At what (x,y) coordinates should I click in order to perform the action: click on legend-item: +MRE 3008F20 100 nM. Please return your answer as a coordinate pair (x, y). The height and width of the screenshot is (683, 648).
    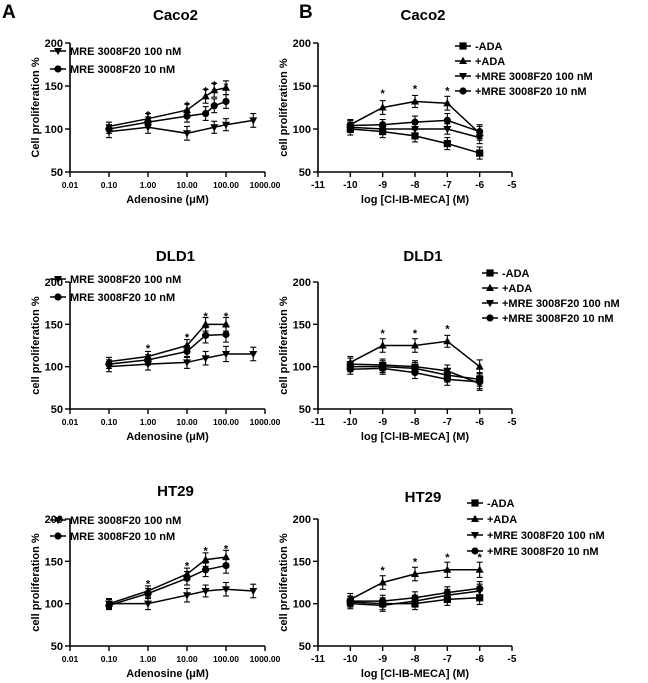
    Looking at the image, I should click on (551, 304).